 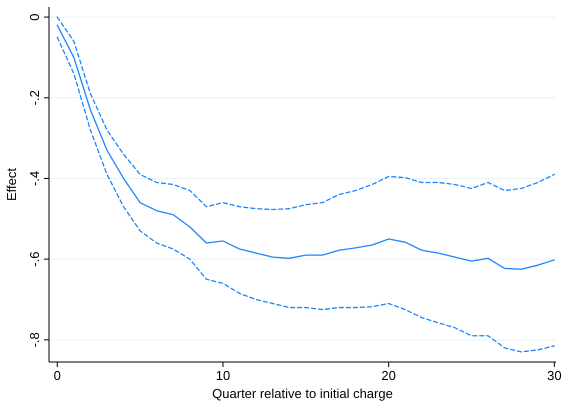 What do you see at coordinates (388, 375) in the screenshot?
I see `x-tick-label: 20` at bounding box center [388, 375].